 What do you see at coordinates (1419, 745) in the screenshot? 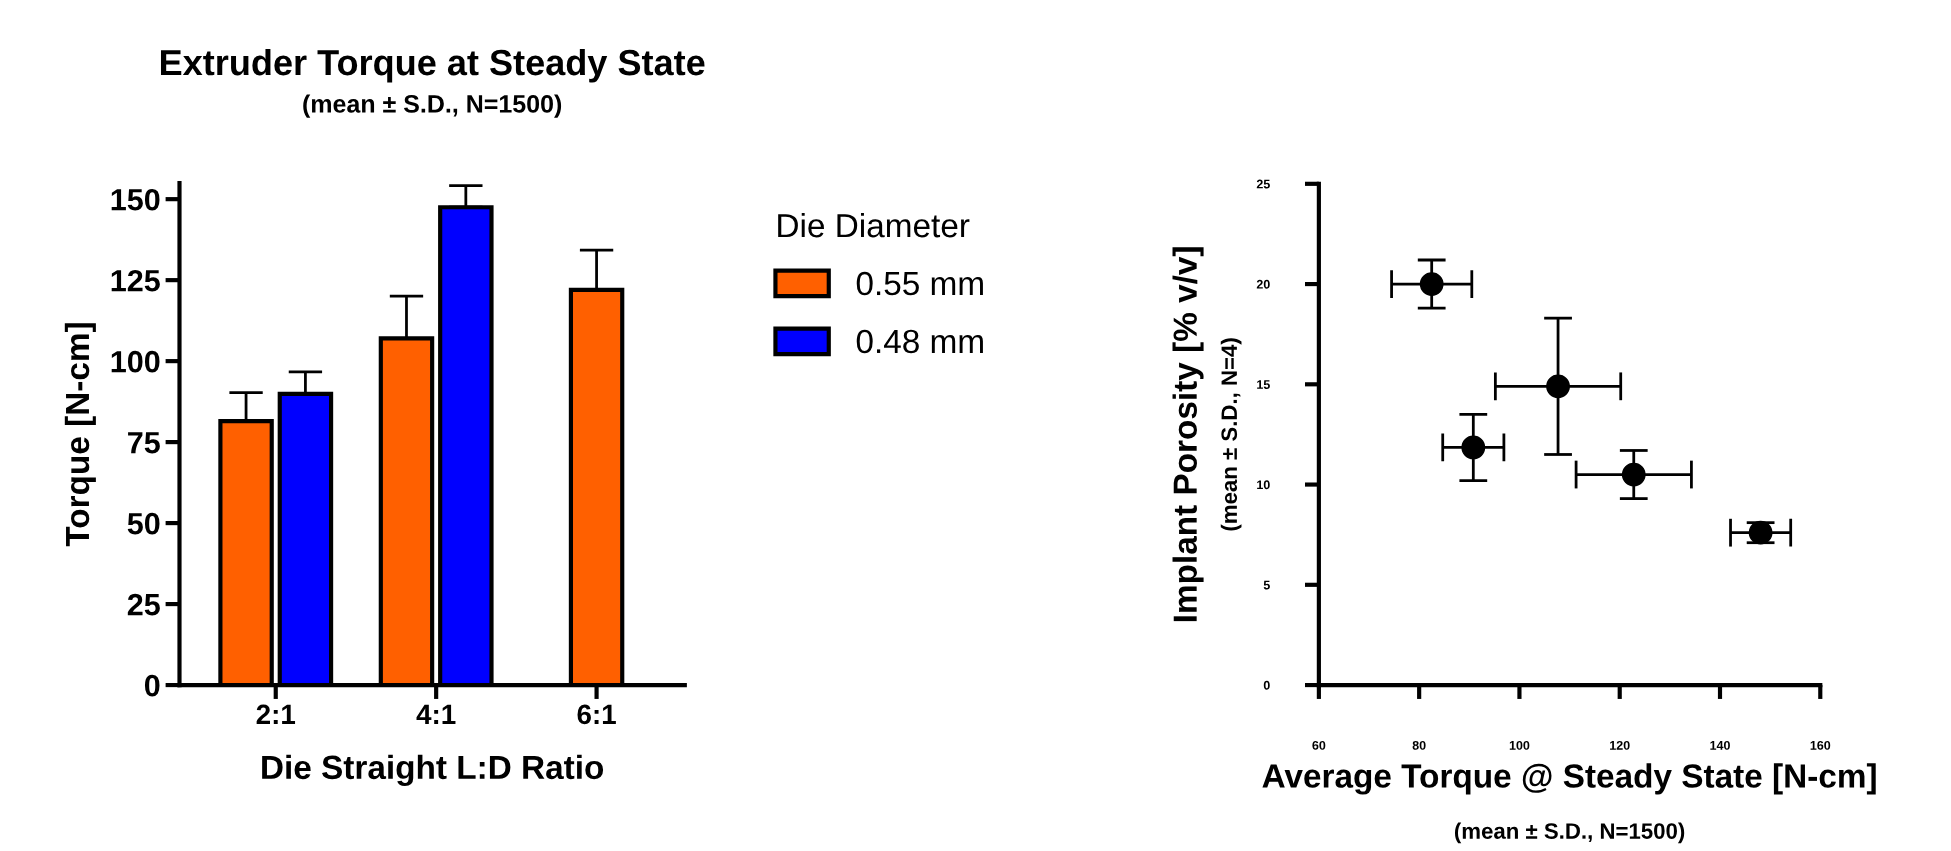
I see `x-tick-label: 80` at bounding box center [1419, 745].